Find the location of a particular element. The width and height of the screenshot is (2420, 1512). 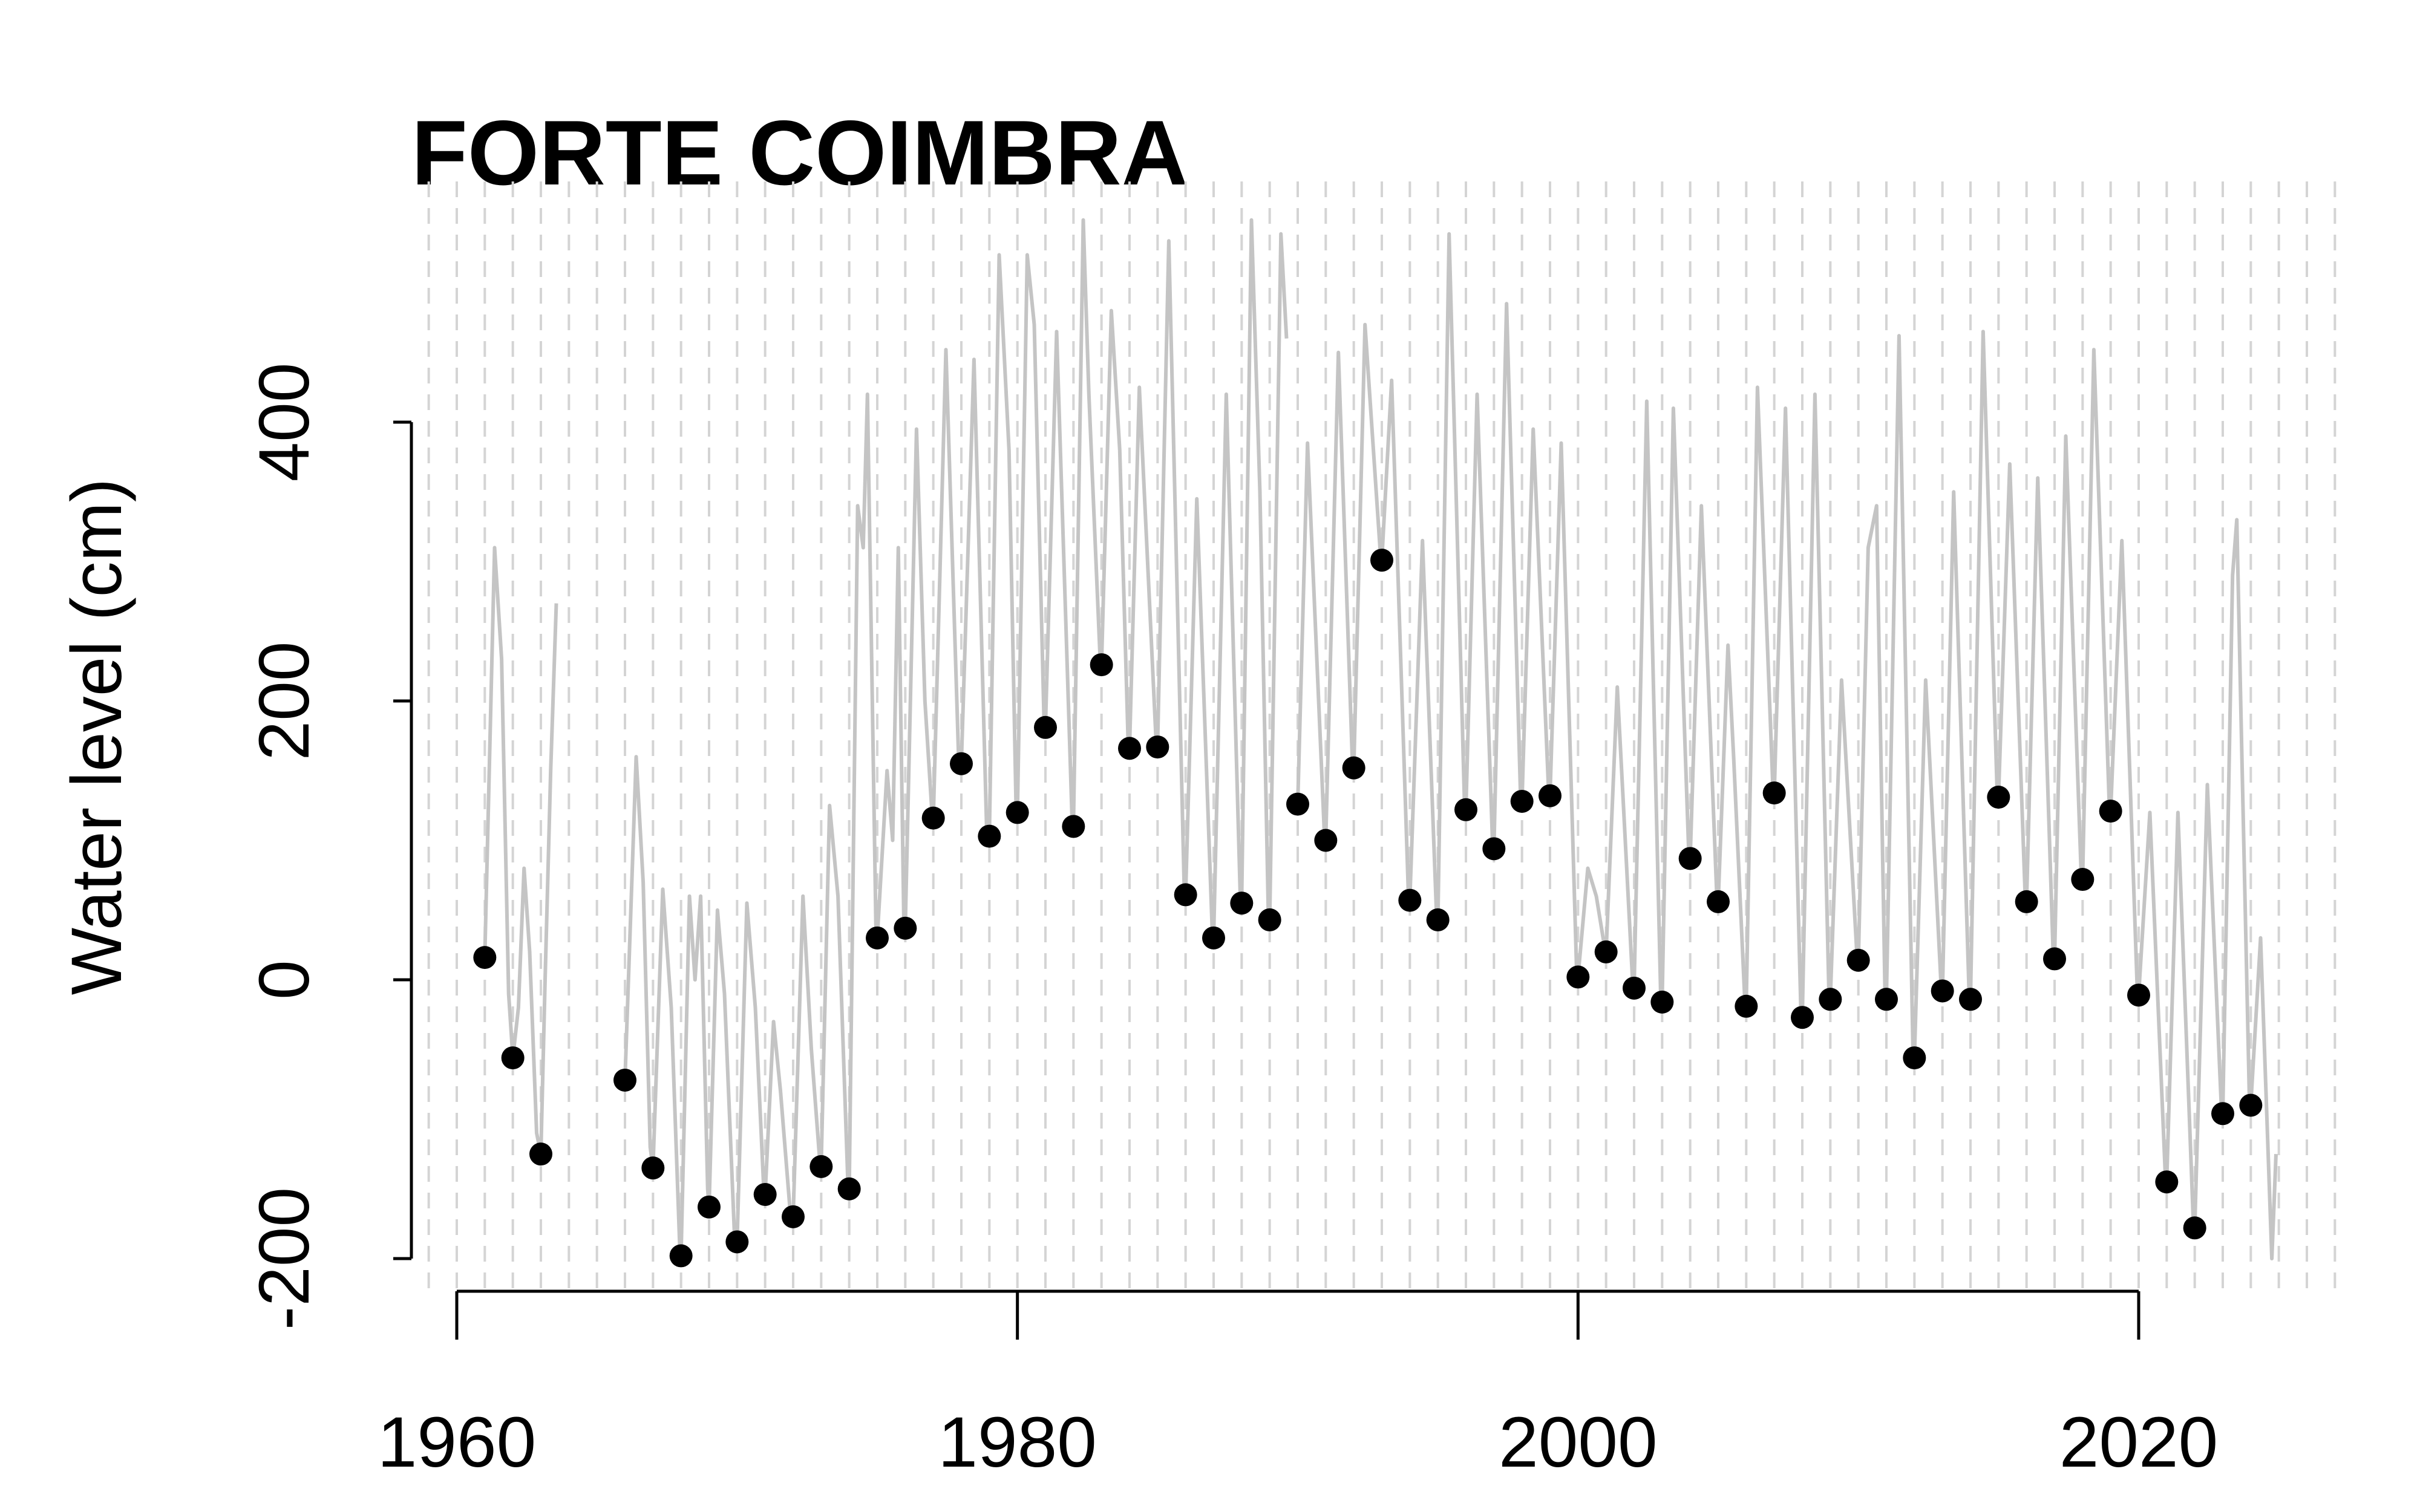

y-axis-label: Water level (cm) is located at coordinates (97, 737).